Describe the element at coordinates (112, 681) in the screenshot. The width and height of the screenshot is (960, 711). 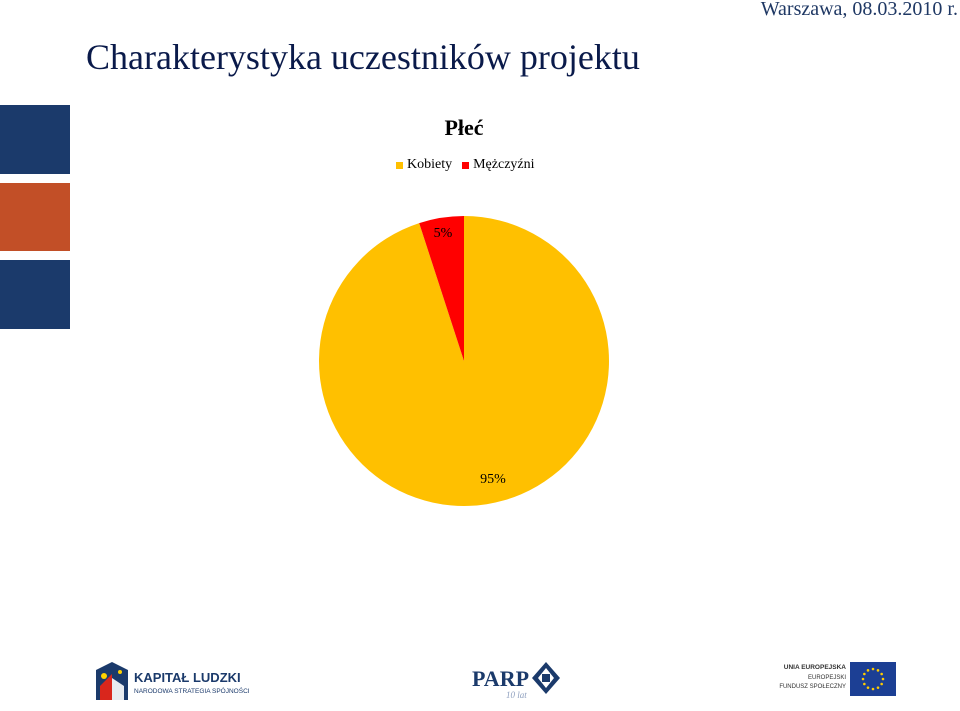
I see `kapital-ludzki-emblem-icon` at that location.